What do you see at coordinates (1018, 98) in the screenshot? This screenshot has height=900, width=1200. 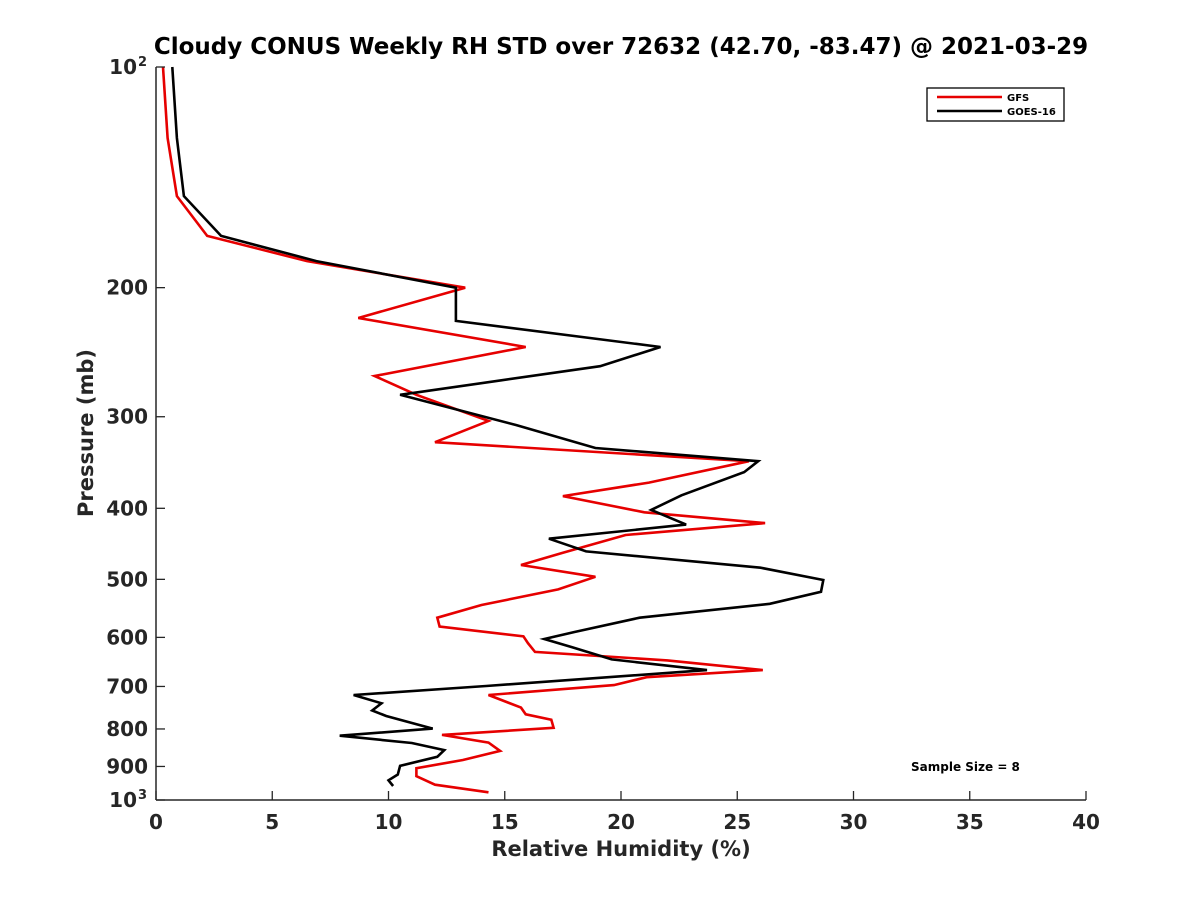 I see `legend-label-gfs: GFS` at bounding box center [1018, 98].